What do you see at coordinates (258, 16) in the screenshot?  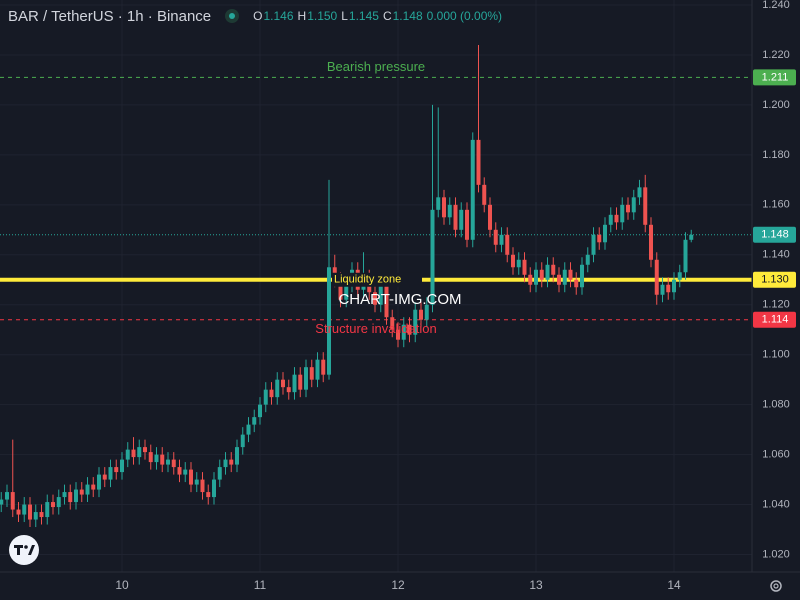 I see `ohlc-key: O` at bounding box center [258, 16].